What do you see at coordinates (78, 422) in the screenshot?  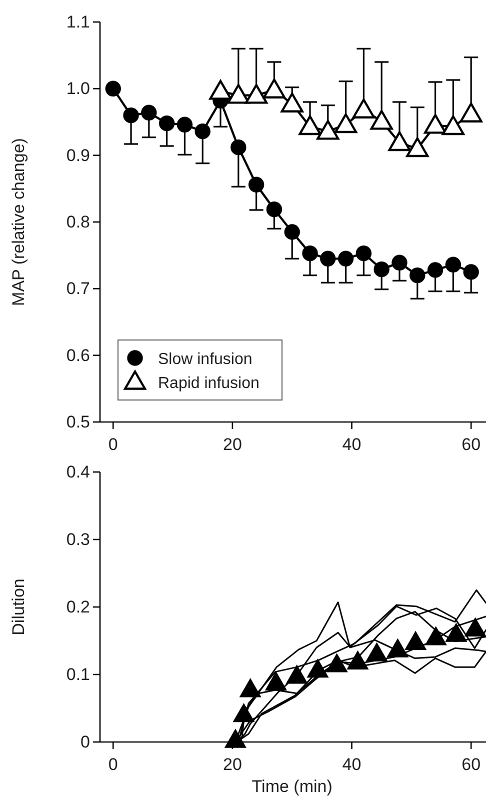 I see `y-tick-label: 0.5` at bounding box center [78, 422].